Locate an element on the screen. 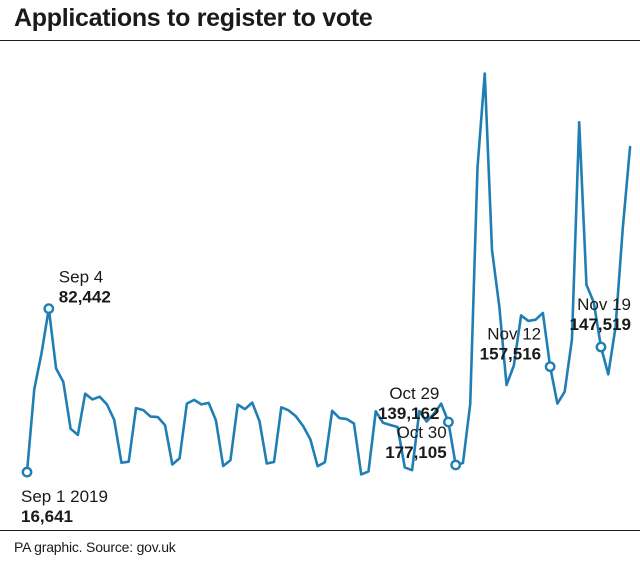  bottom-rule is located at coordinates (320, 530).